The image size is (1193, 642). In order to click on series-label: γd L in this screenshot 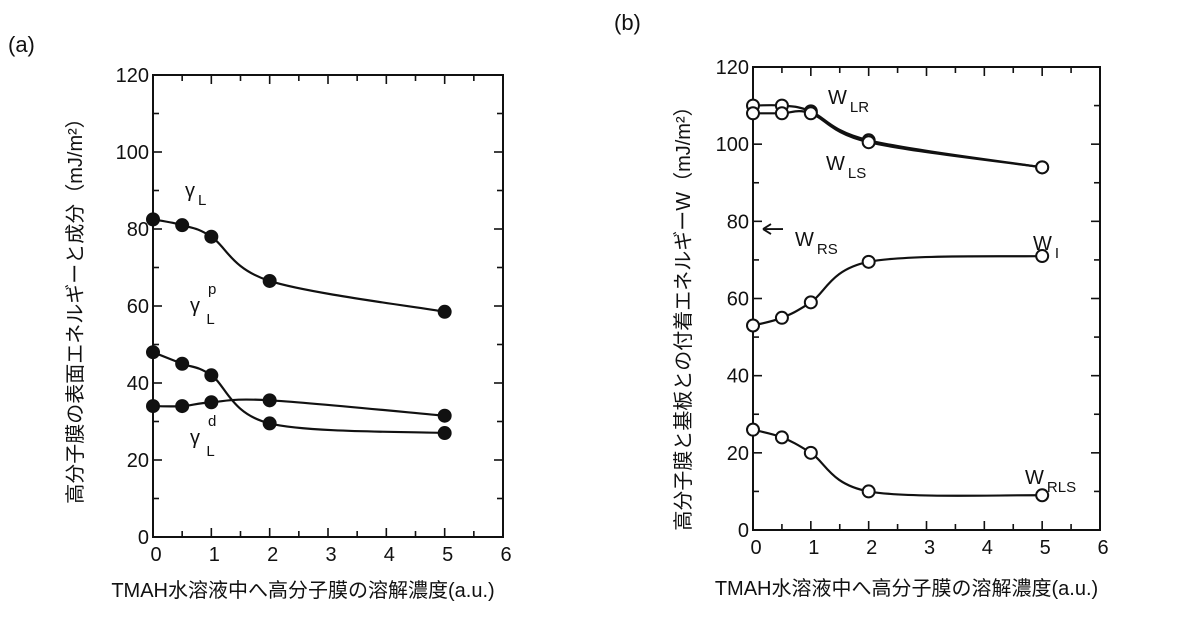, I will do `click(203, 436)`.